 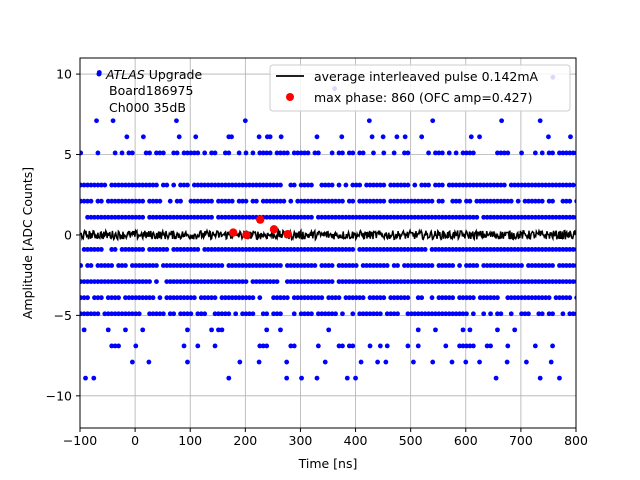 I want to click on max-phase-point, so click(x=246, y=235).